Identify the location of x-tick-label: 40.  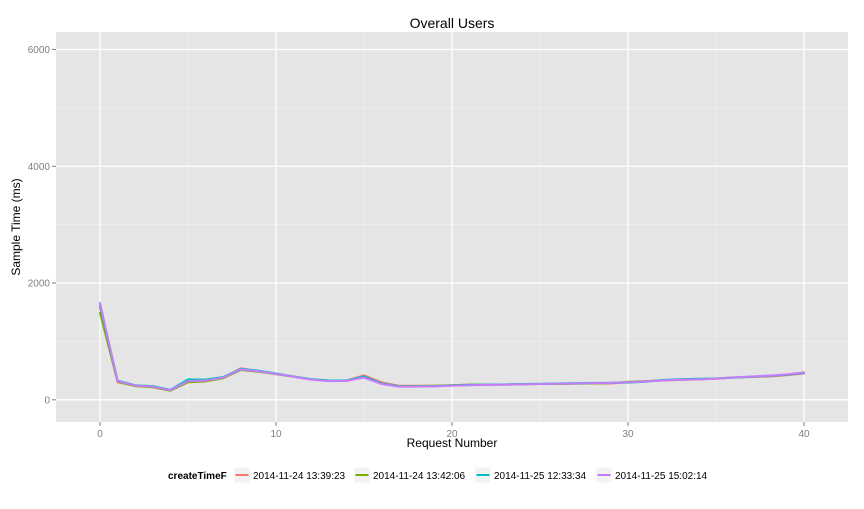
(804, 434).